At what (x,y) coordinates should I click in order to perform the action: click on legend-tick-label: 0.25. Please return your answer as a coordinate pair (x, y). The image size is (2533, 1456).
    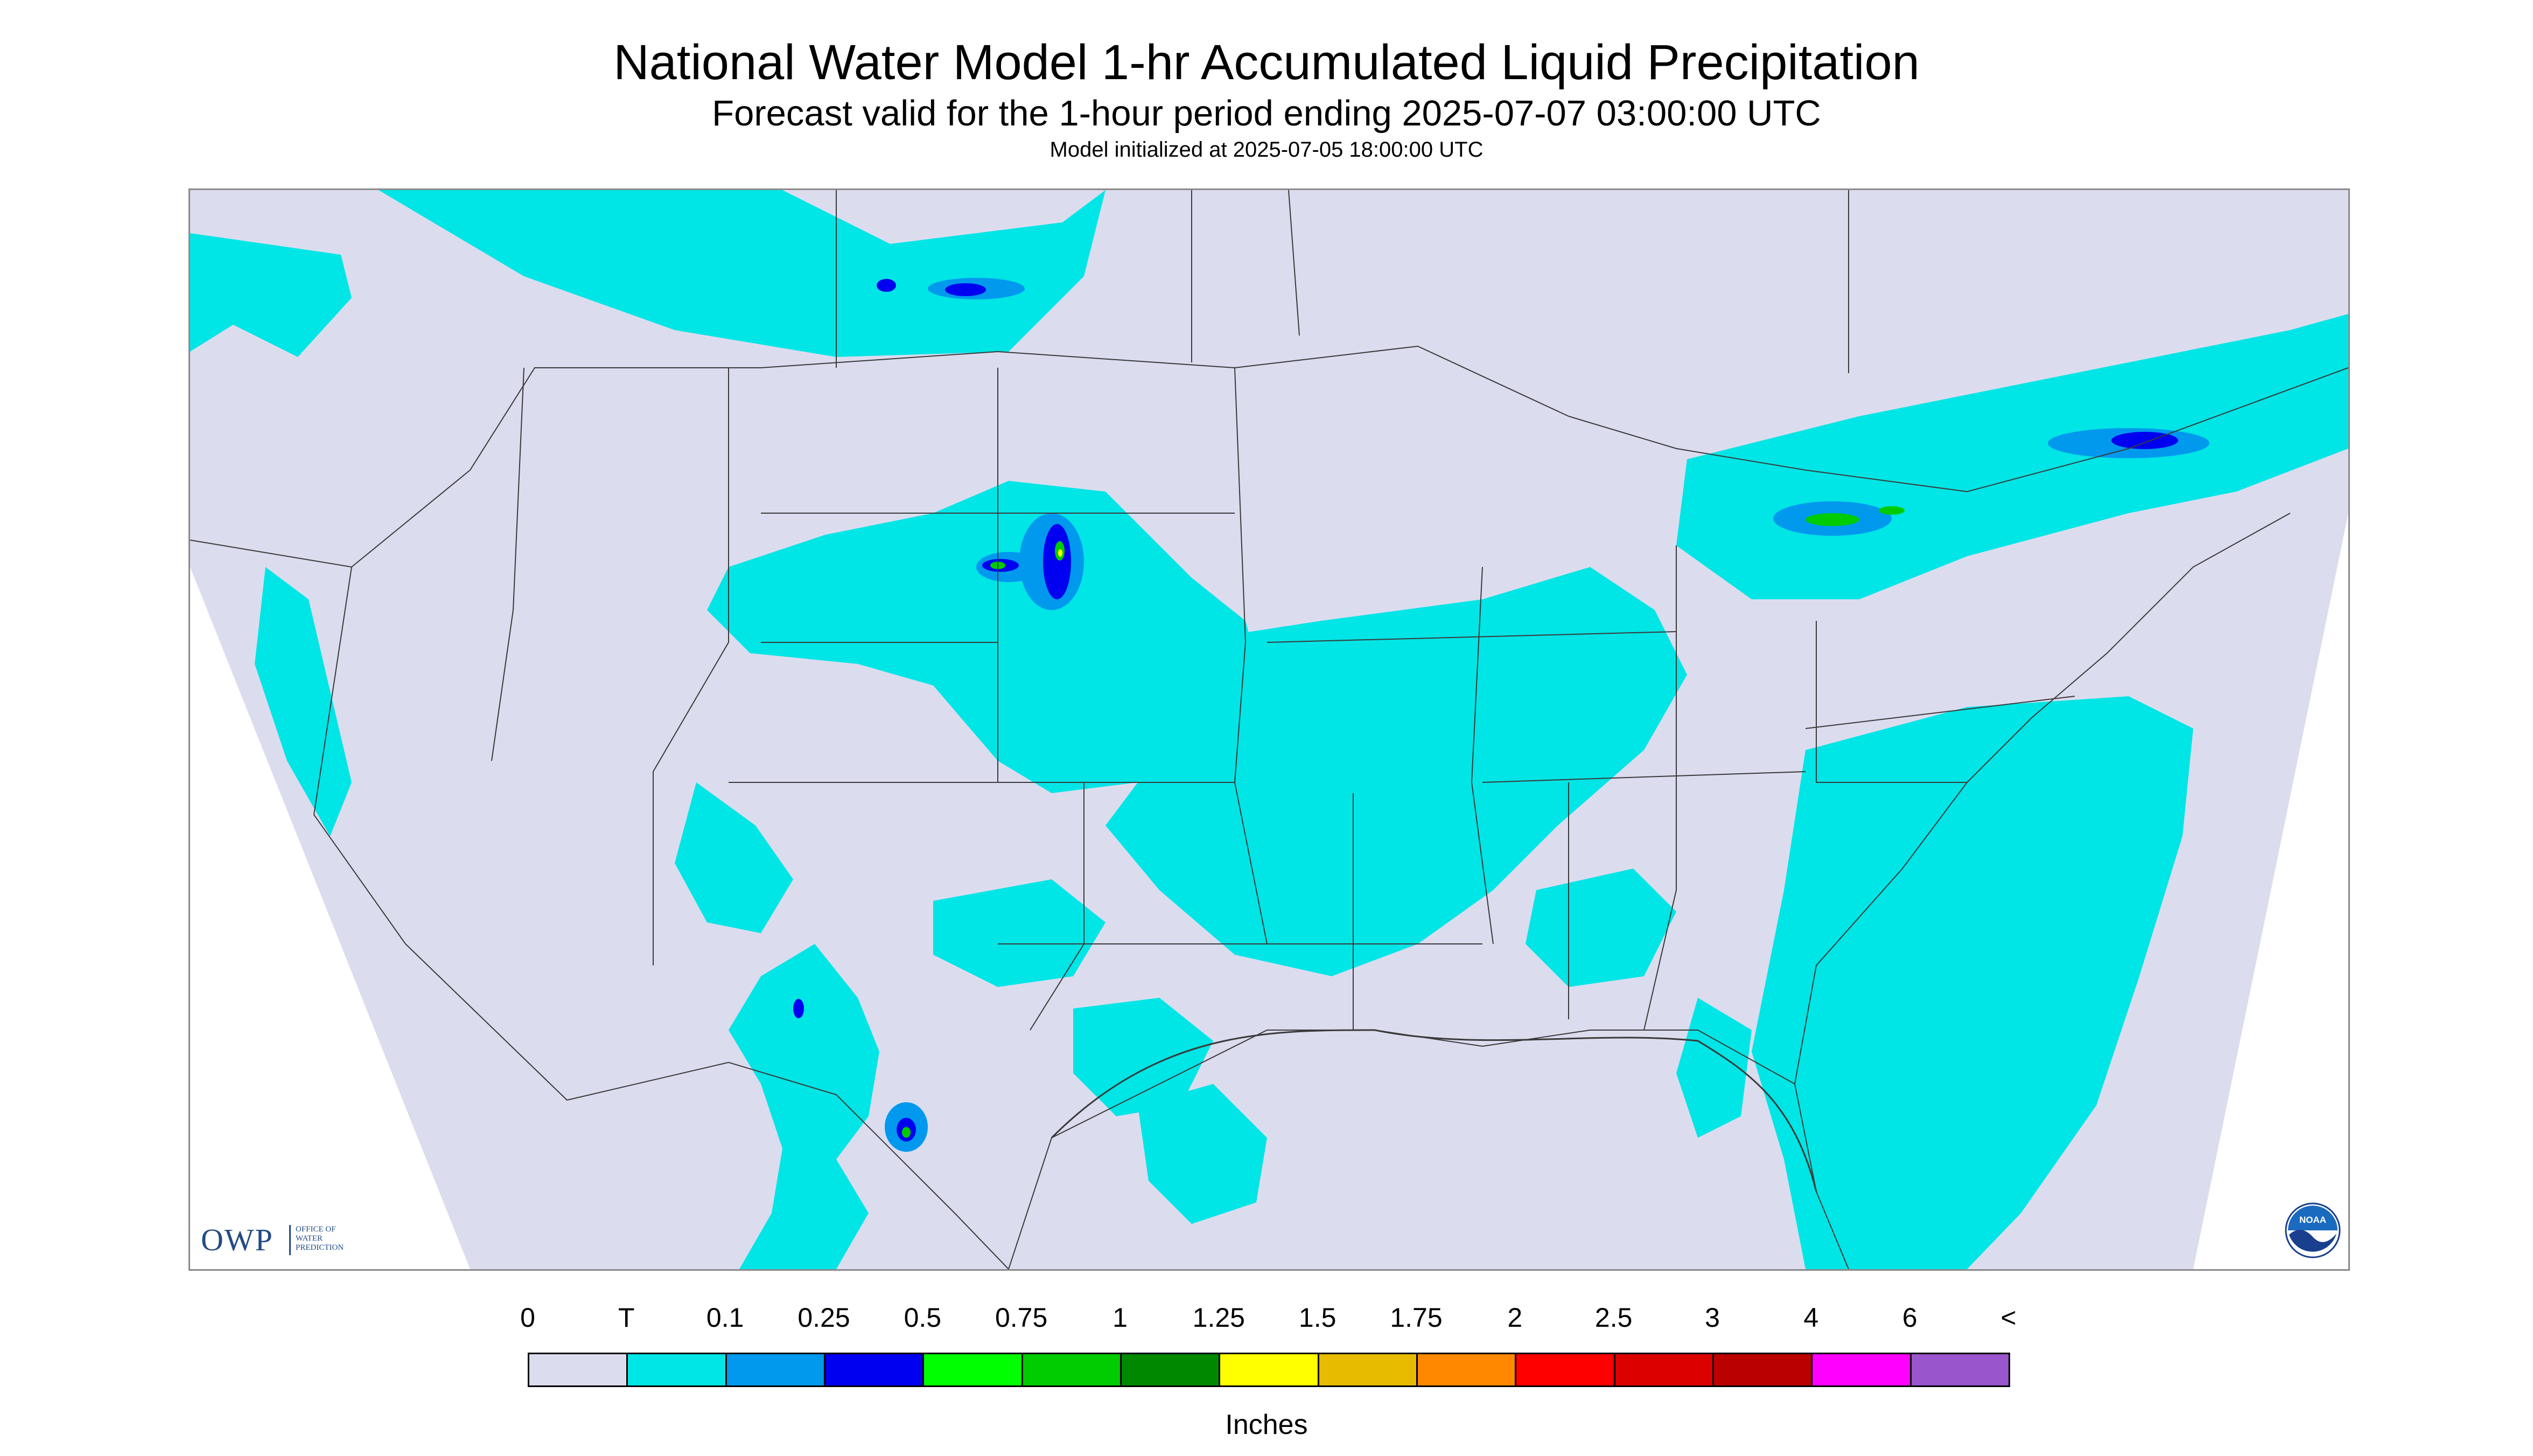
    Looking at the image, I should click on (824, 1318).